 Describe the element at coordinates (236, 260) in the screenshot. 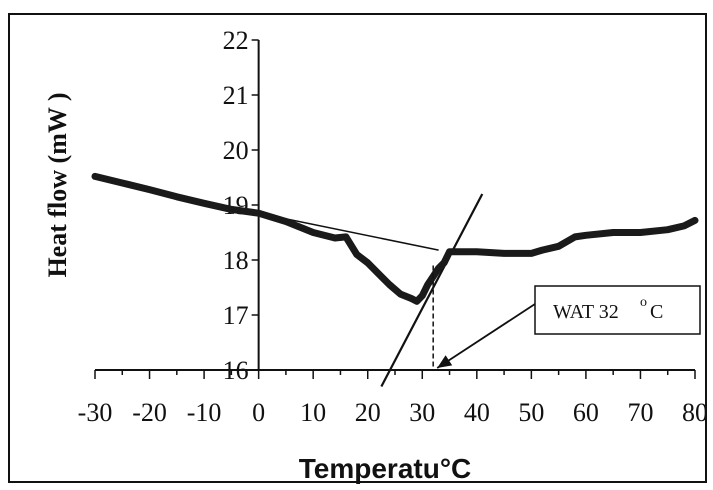

I see `y-tick-label: 18` at that location.